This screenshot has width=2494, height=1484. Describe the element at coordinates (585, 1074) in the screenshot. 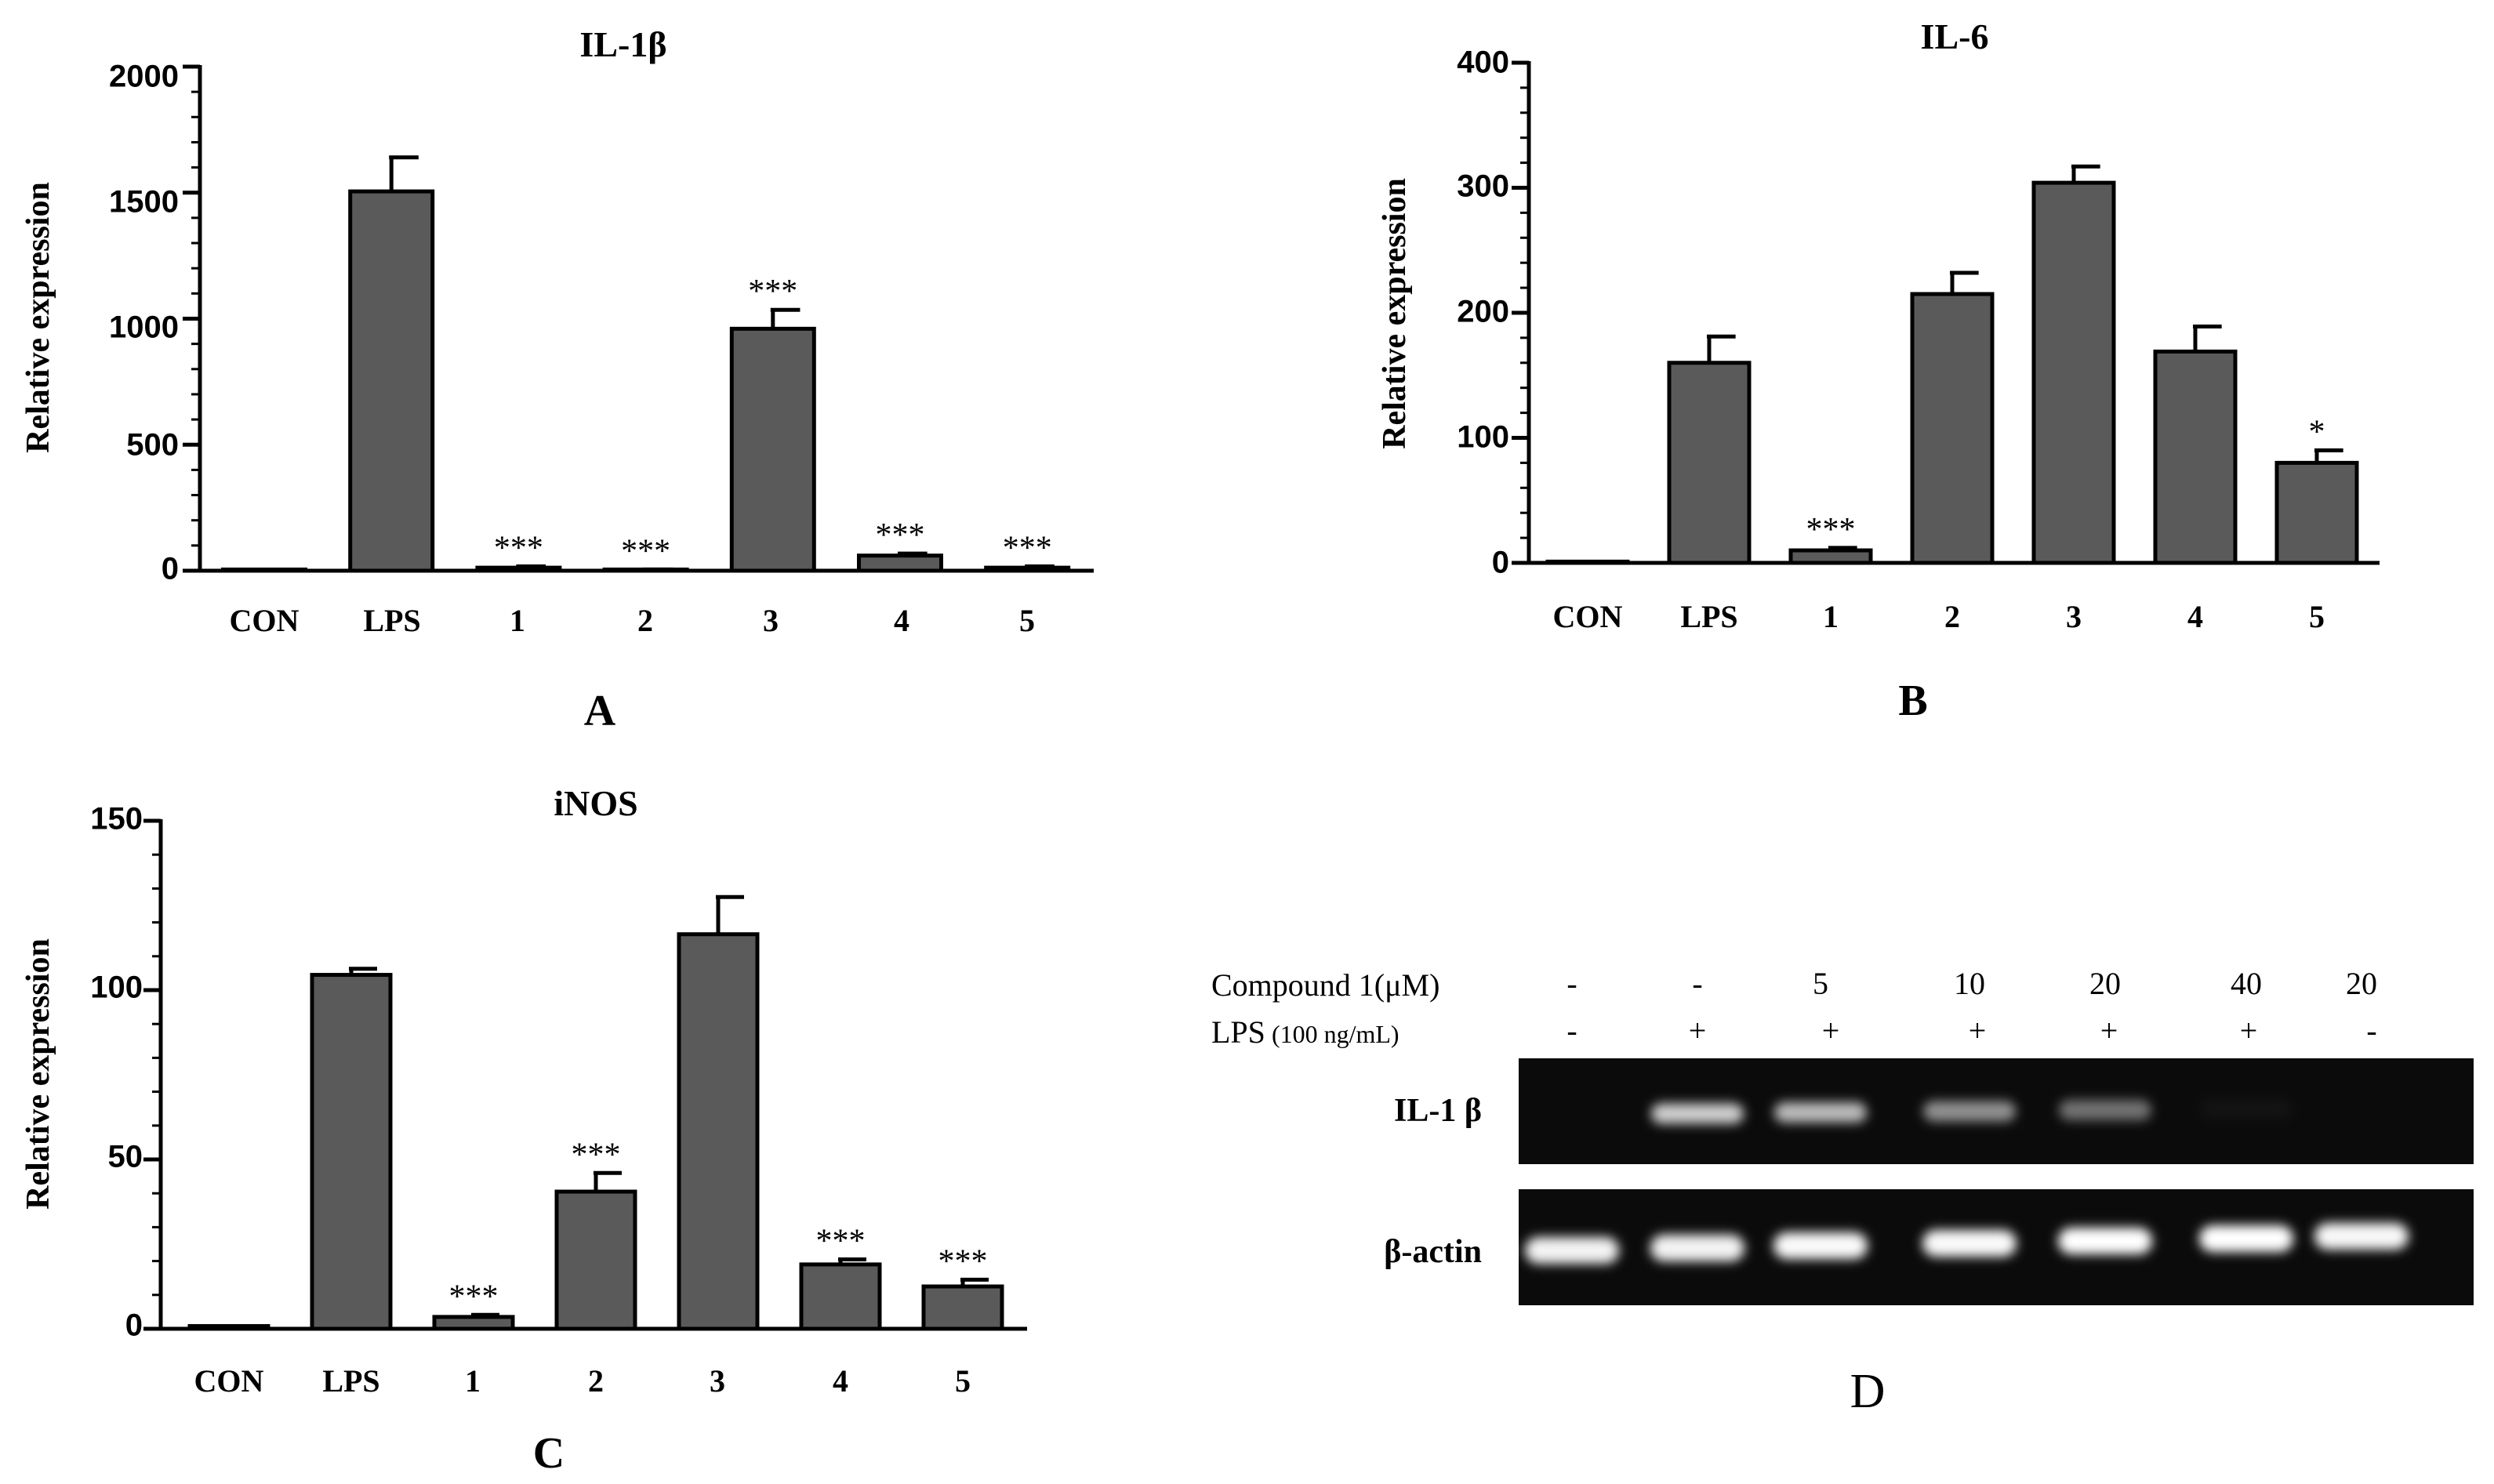

I see `bars-inos: *** *** *** ***` at that location.